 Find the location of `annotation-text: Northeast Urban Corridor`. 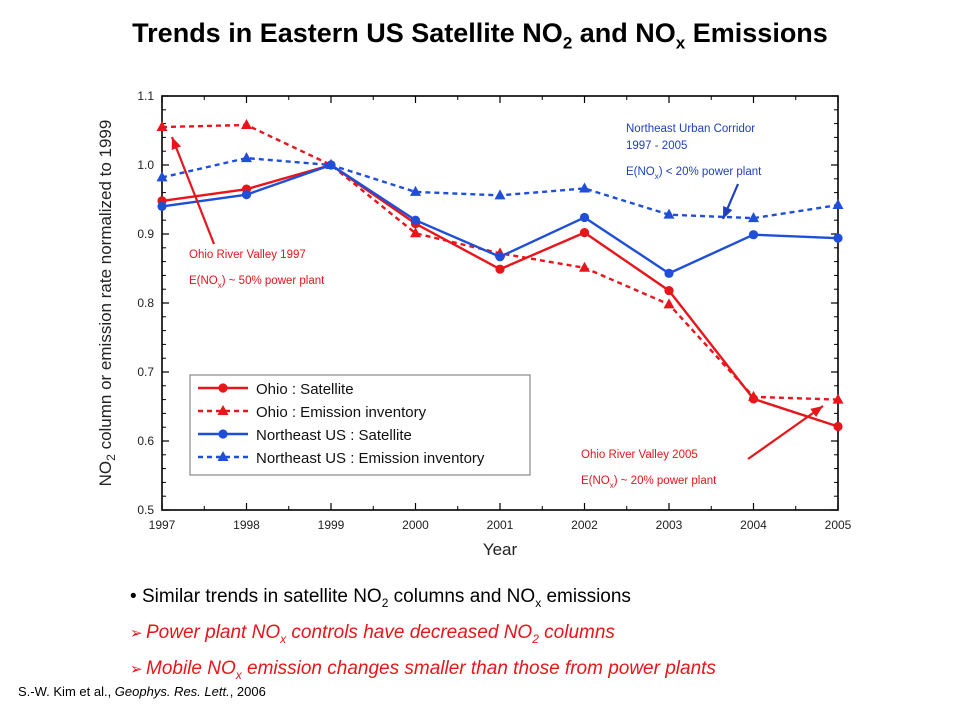

annotation-text: Northeast Urban Corridor is located at coordinates (690, 129).